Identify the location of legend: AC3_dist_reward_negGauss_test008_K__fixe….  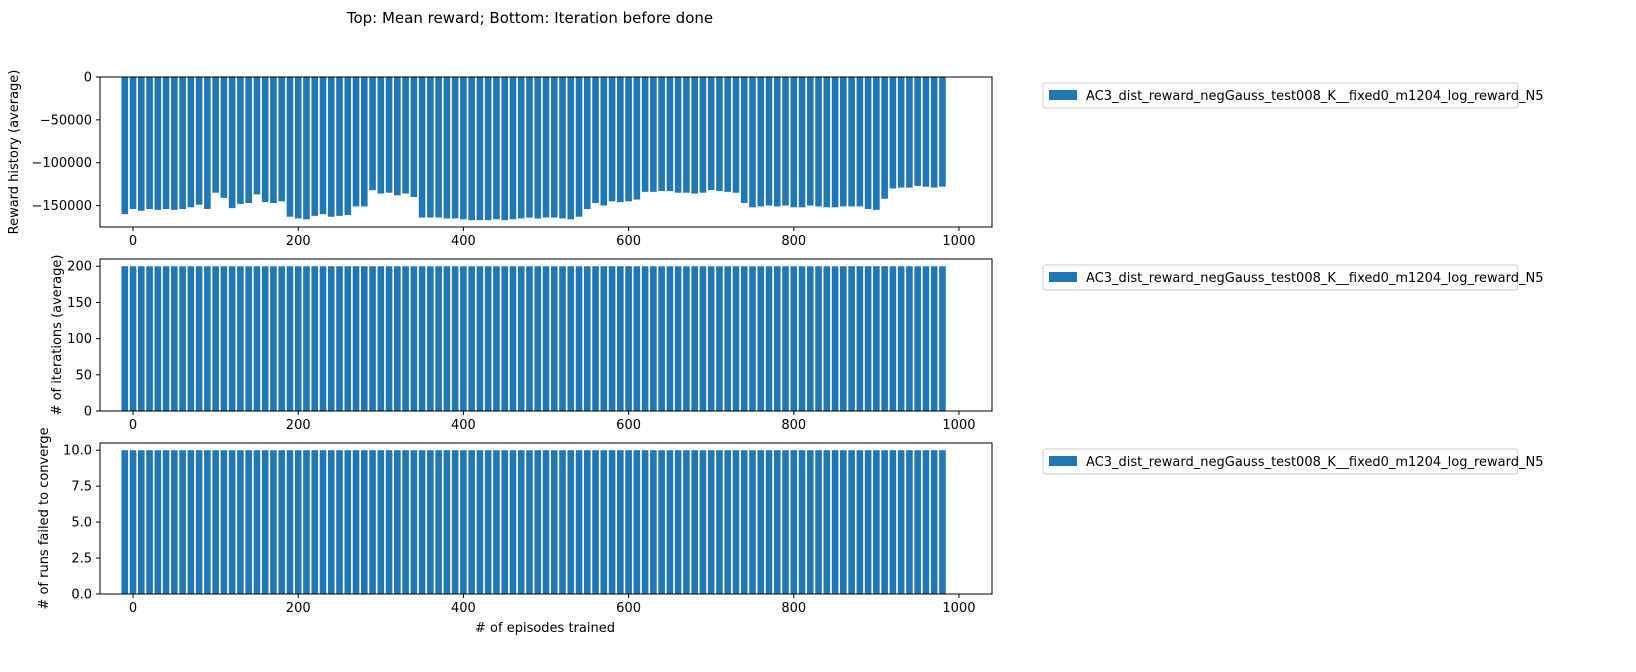
(1292, 95).